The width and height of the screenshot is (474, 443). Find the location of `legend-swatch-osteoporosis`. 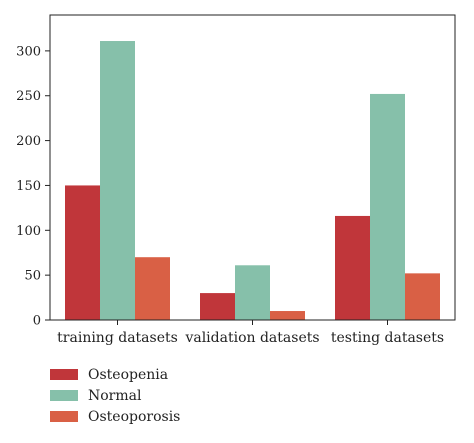

legend-swatch-osteoporosis is located at coordinates (64, 416).